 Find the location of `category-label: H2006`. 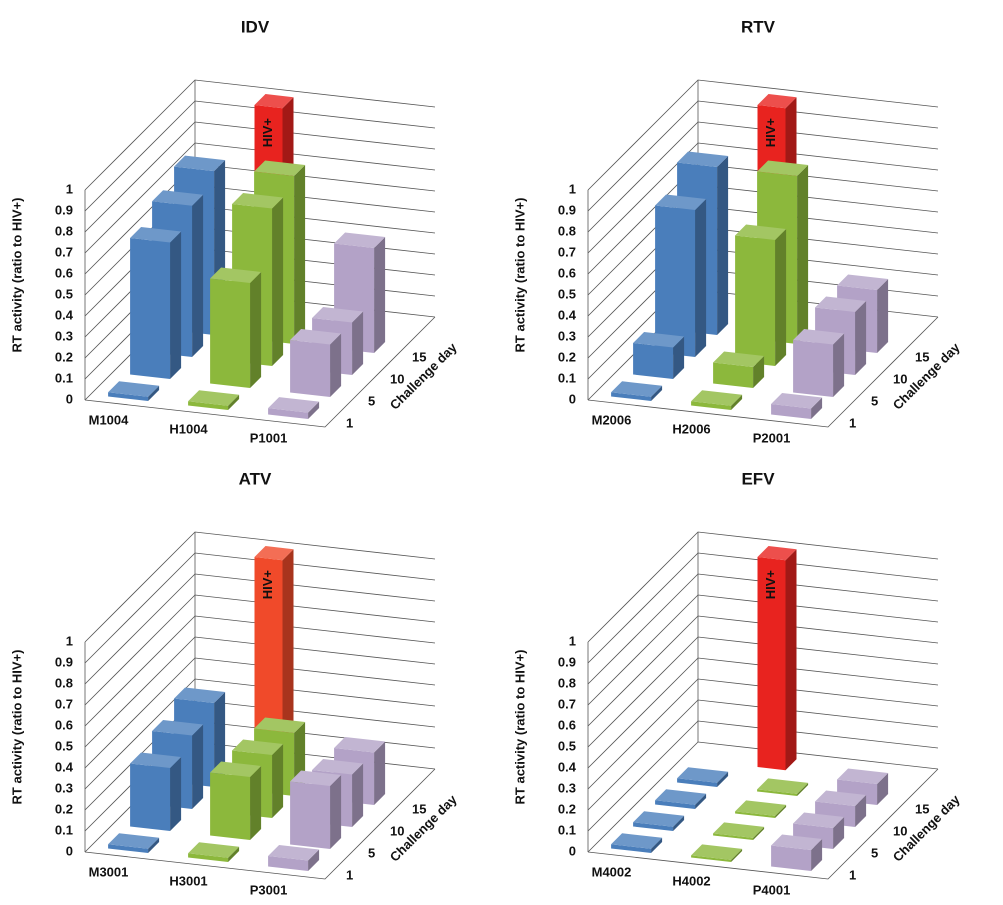

category-label: H2006 is located at coordinates (691, 428).